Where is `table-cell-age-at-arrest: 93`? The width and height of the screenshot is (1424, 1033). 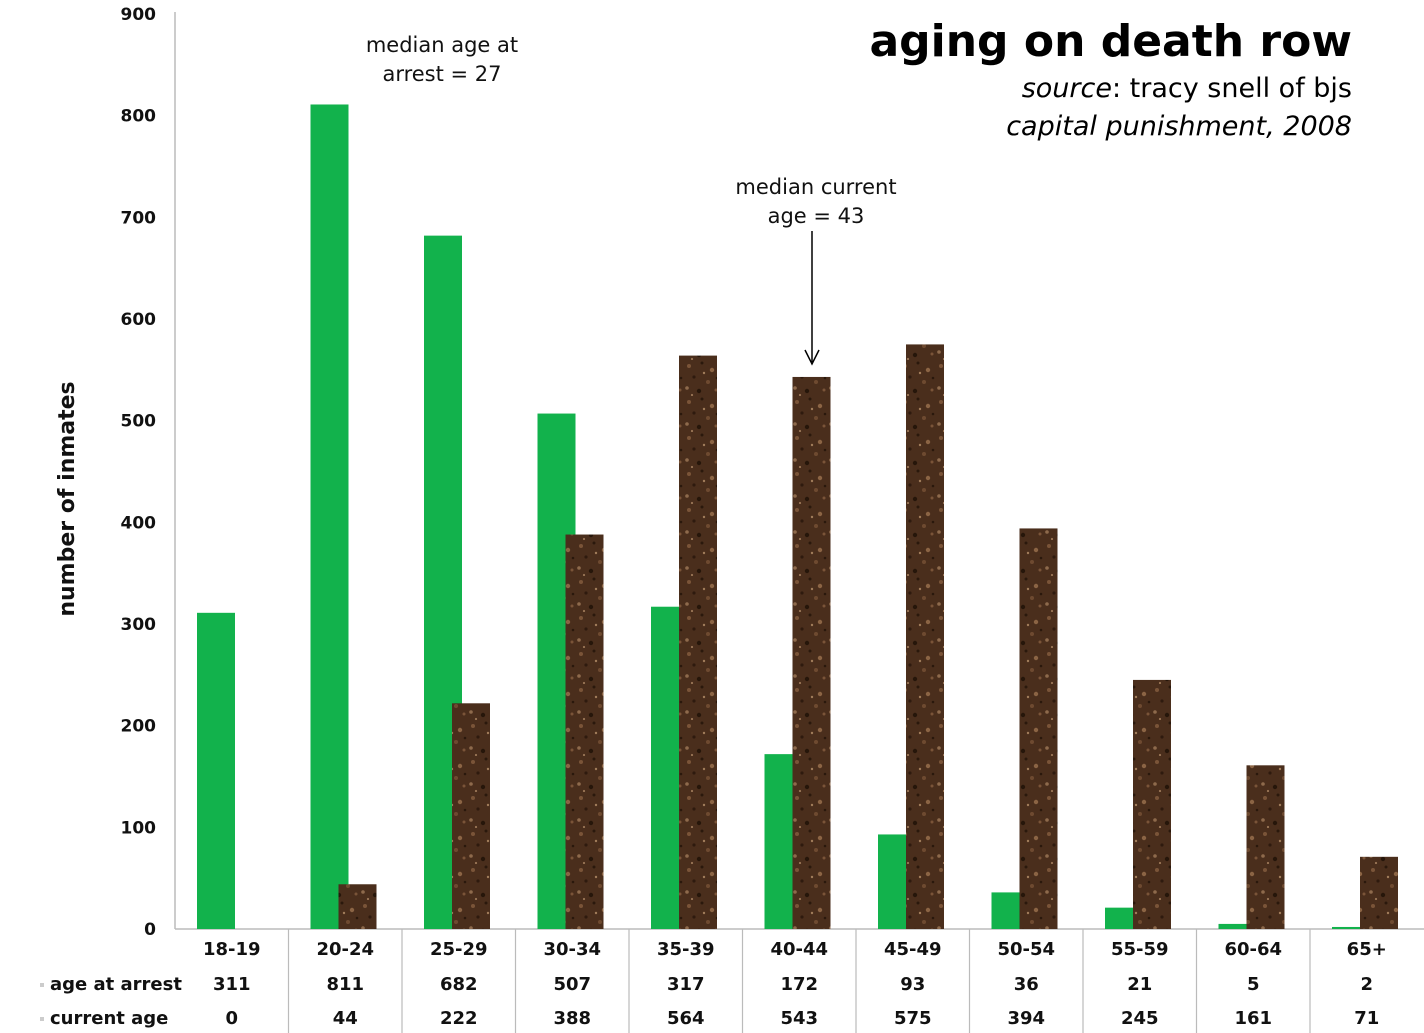 table-cell-age-at-arrest: 93 is located at coordinates (912, 984).